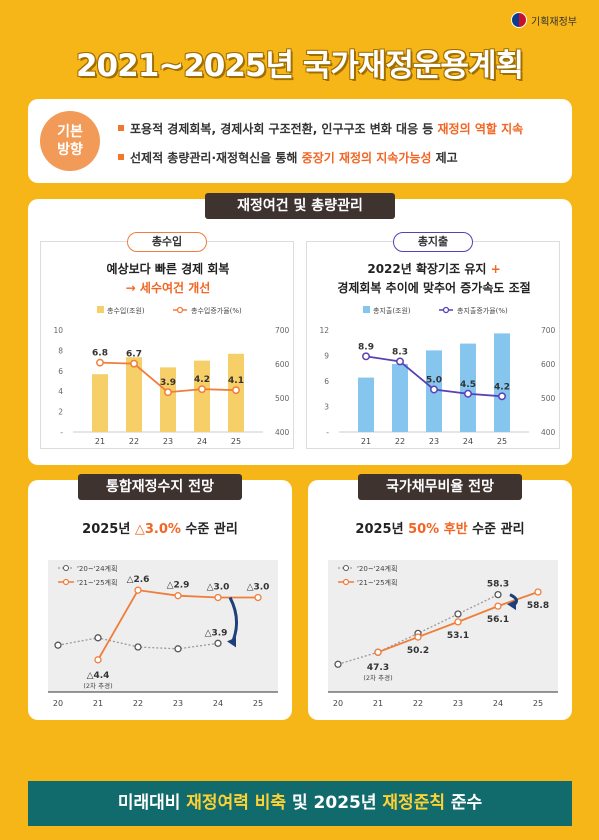 This screenshot has width=599, height=840. What do you see at coordinates (366, 158) in the screenshot?
I see `basic-item-2-highlight: 중장기 재정의 지속가능성` at bounding box center [366, 158].